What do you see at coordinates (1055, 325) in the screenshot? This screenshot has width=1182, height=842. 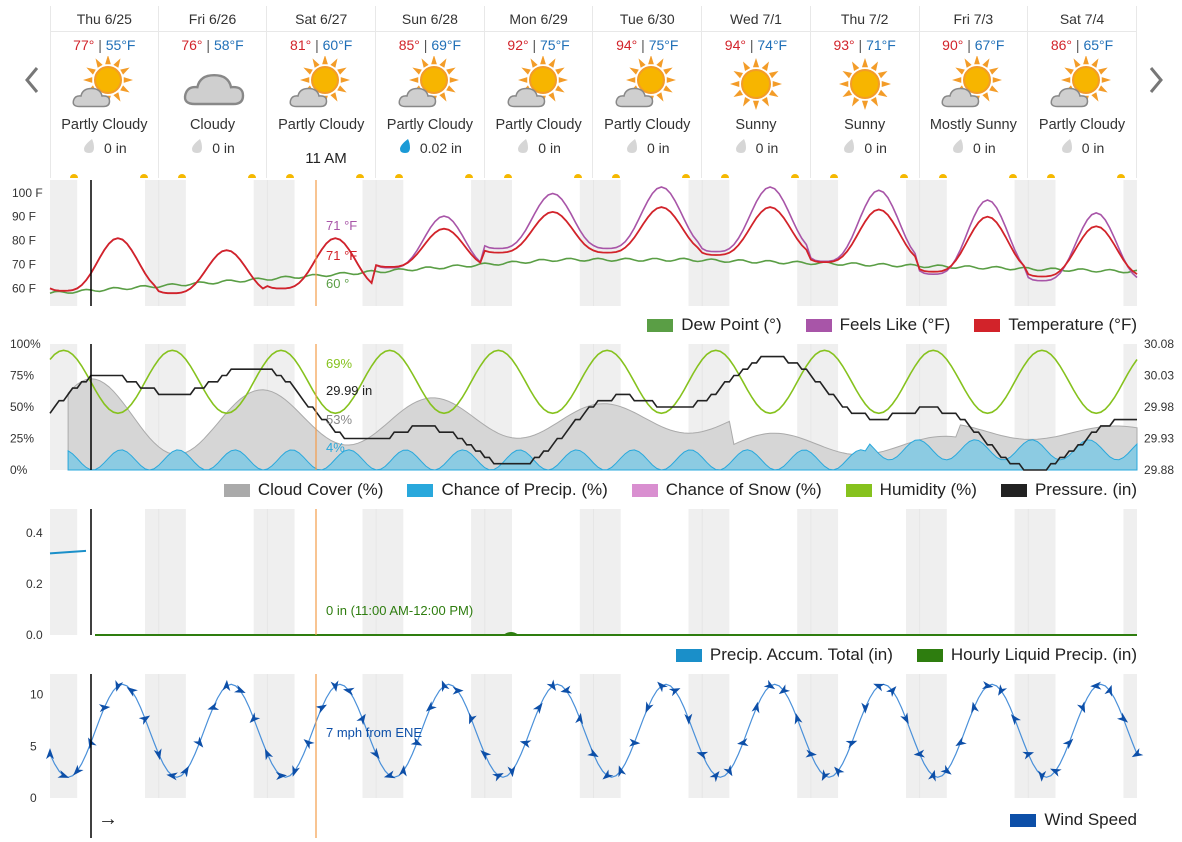 I see `legend-item: Temperature (°F)` at bounding box center [1055, 325].